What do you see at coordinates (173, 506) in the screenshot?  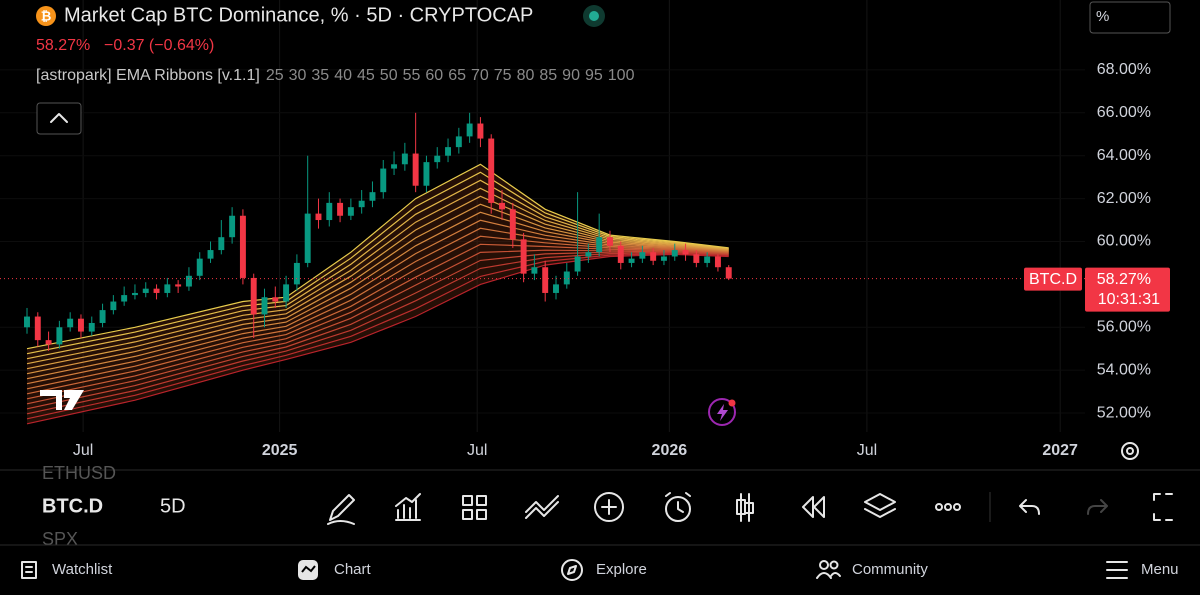 I see `interval-button: 5D` at bounding box center [173, 506].